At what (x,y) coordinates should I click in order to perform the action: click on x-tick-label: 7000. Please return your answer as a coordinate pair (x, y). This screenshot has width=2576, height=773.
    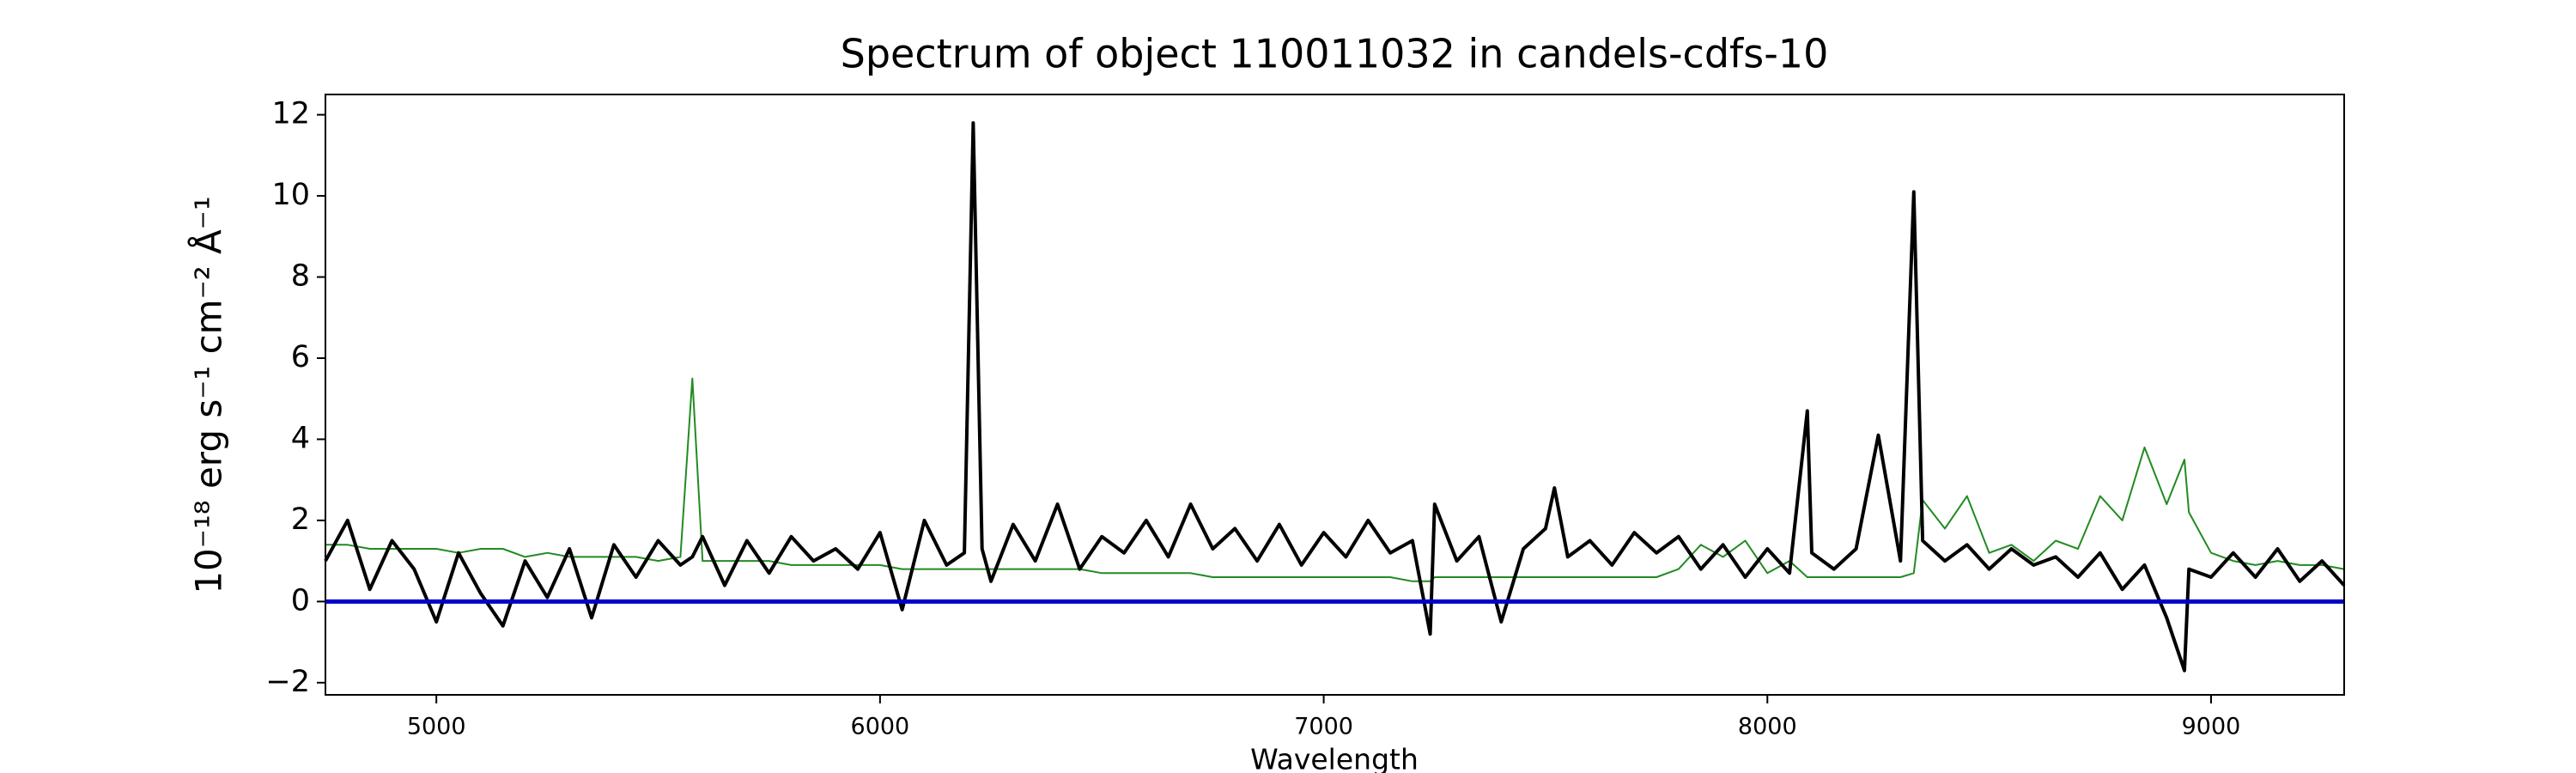
    Looking at the image, I should click on (1323, 727).